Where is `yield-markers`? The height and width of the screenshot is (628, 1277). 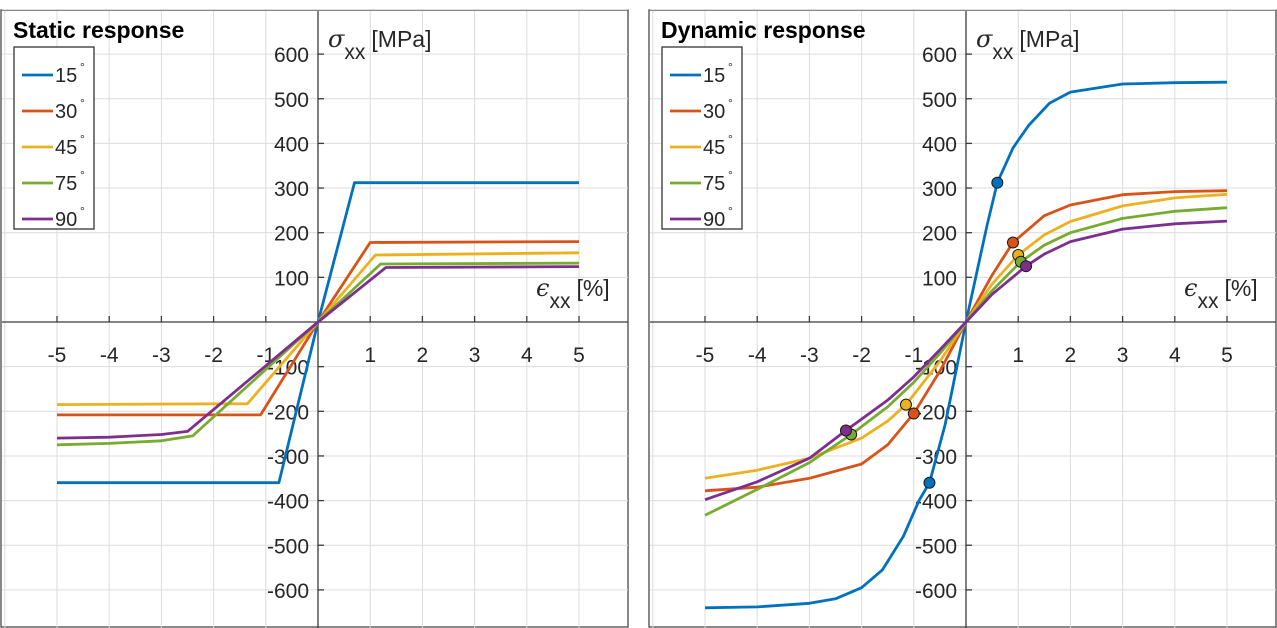
yield-markers is located at coordinates (936, 332).